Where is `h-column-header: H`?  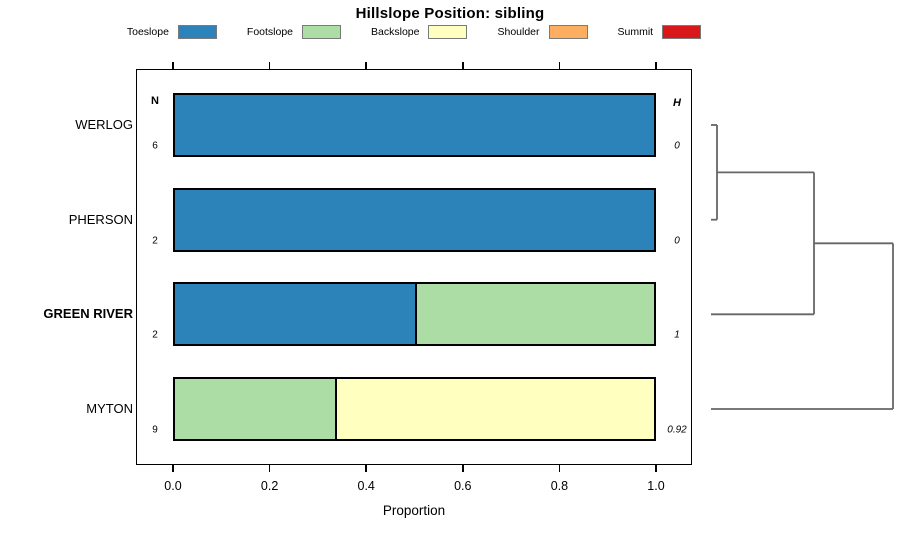
h-column-header: H is located at coordinates (677, 103).